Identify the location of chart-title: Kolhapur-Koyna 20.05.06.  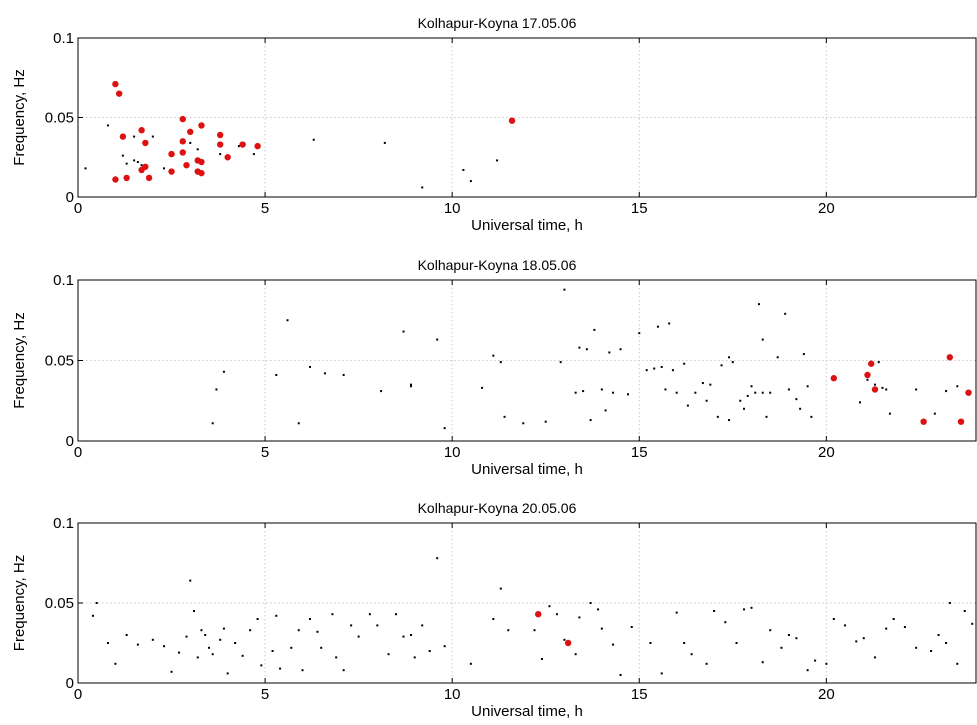
(497, 508).